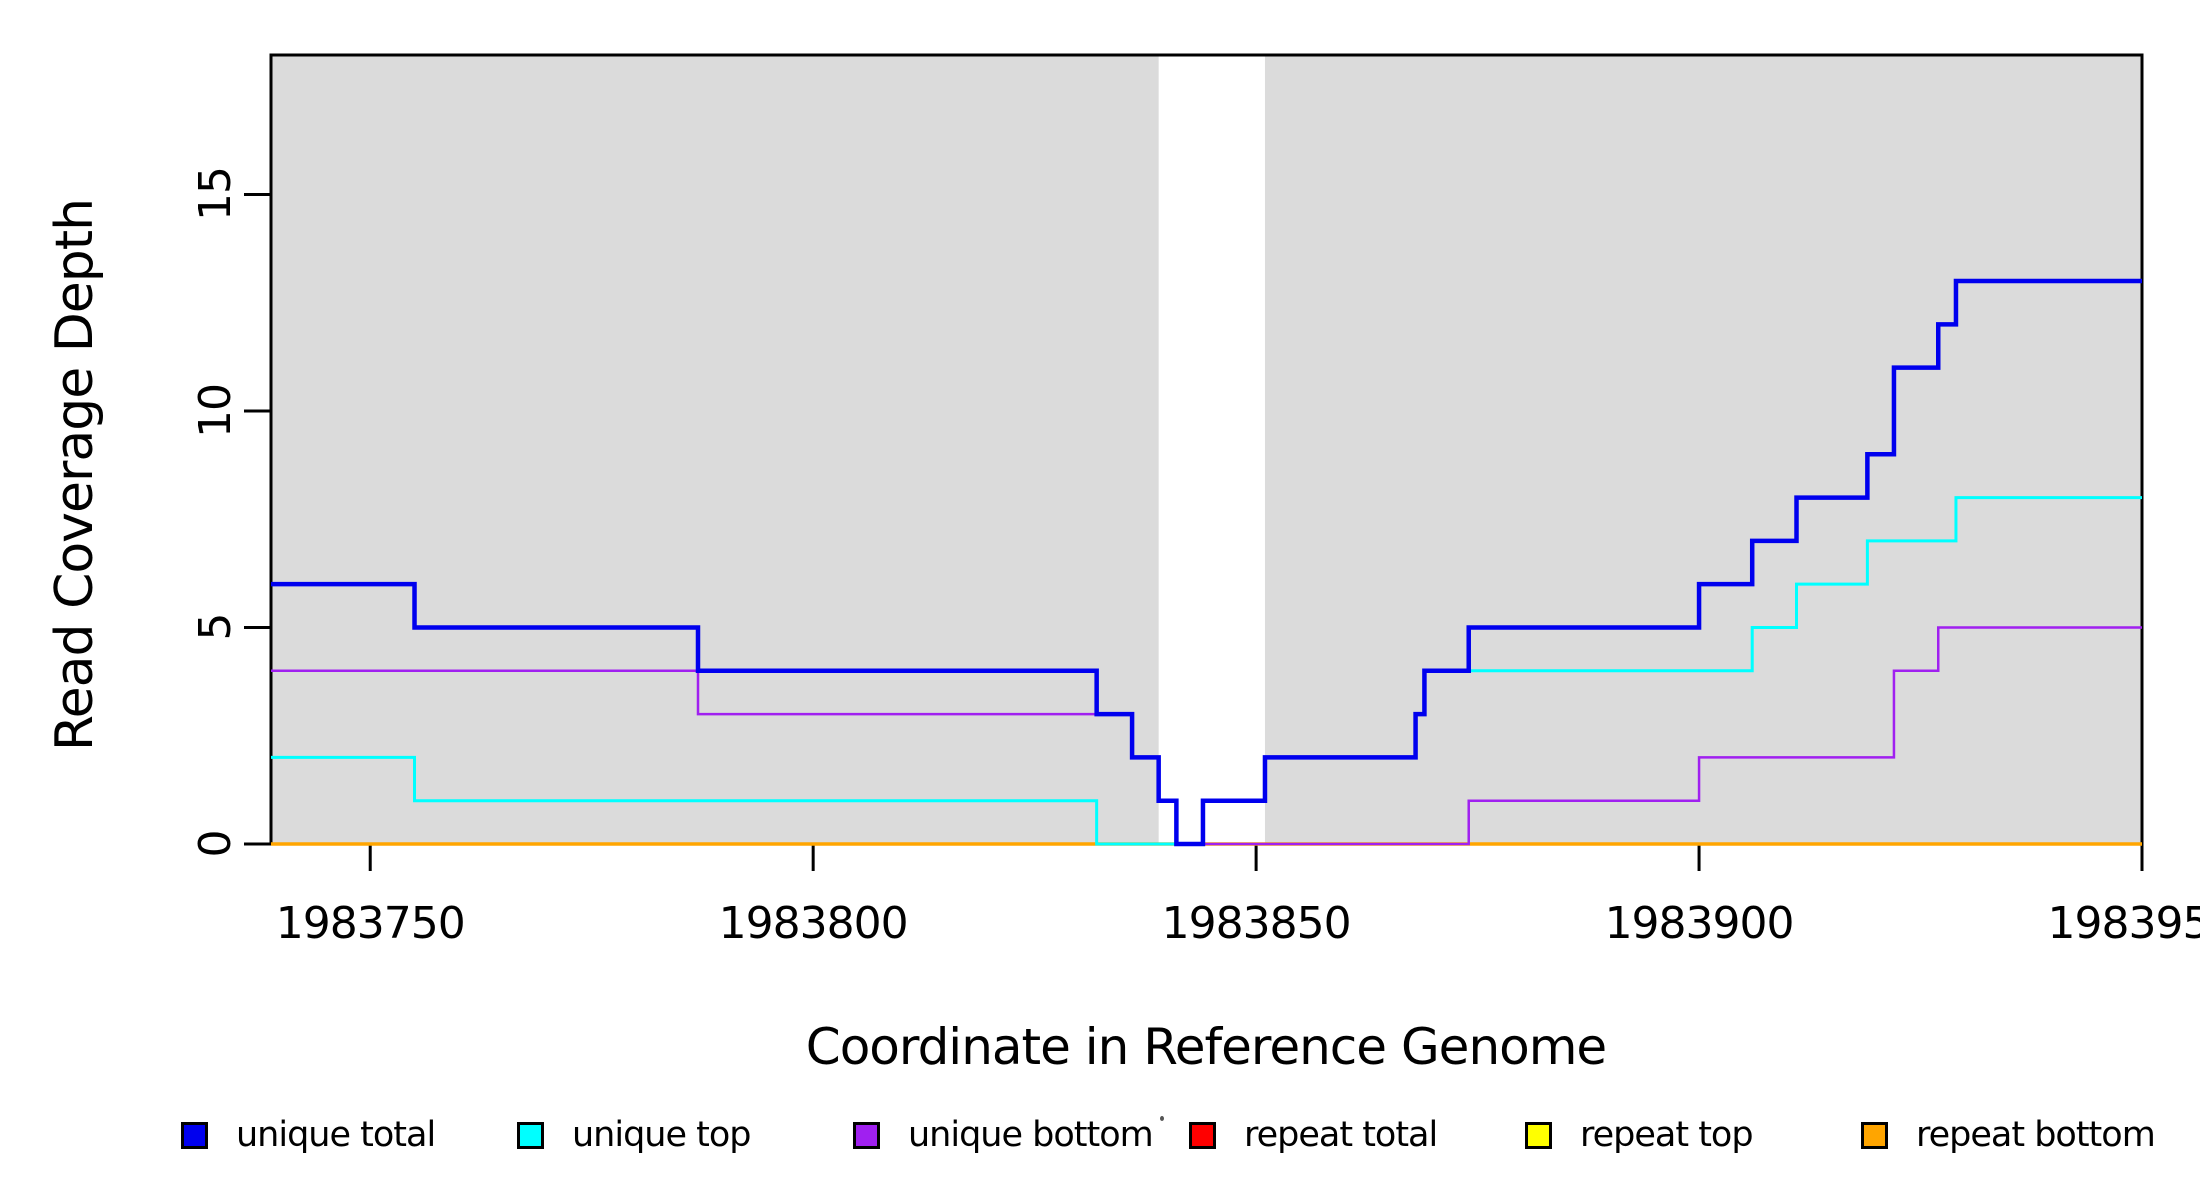 Image resolution: width=2200 pixels, height=1200 pixels. I want to click on x-tick-label: 1983800, so click(813, 923).